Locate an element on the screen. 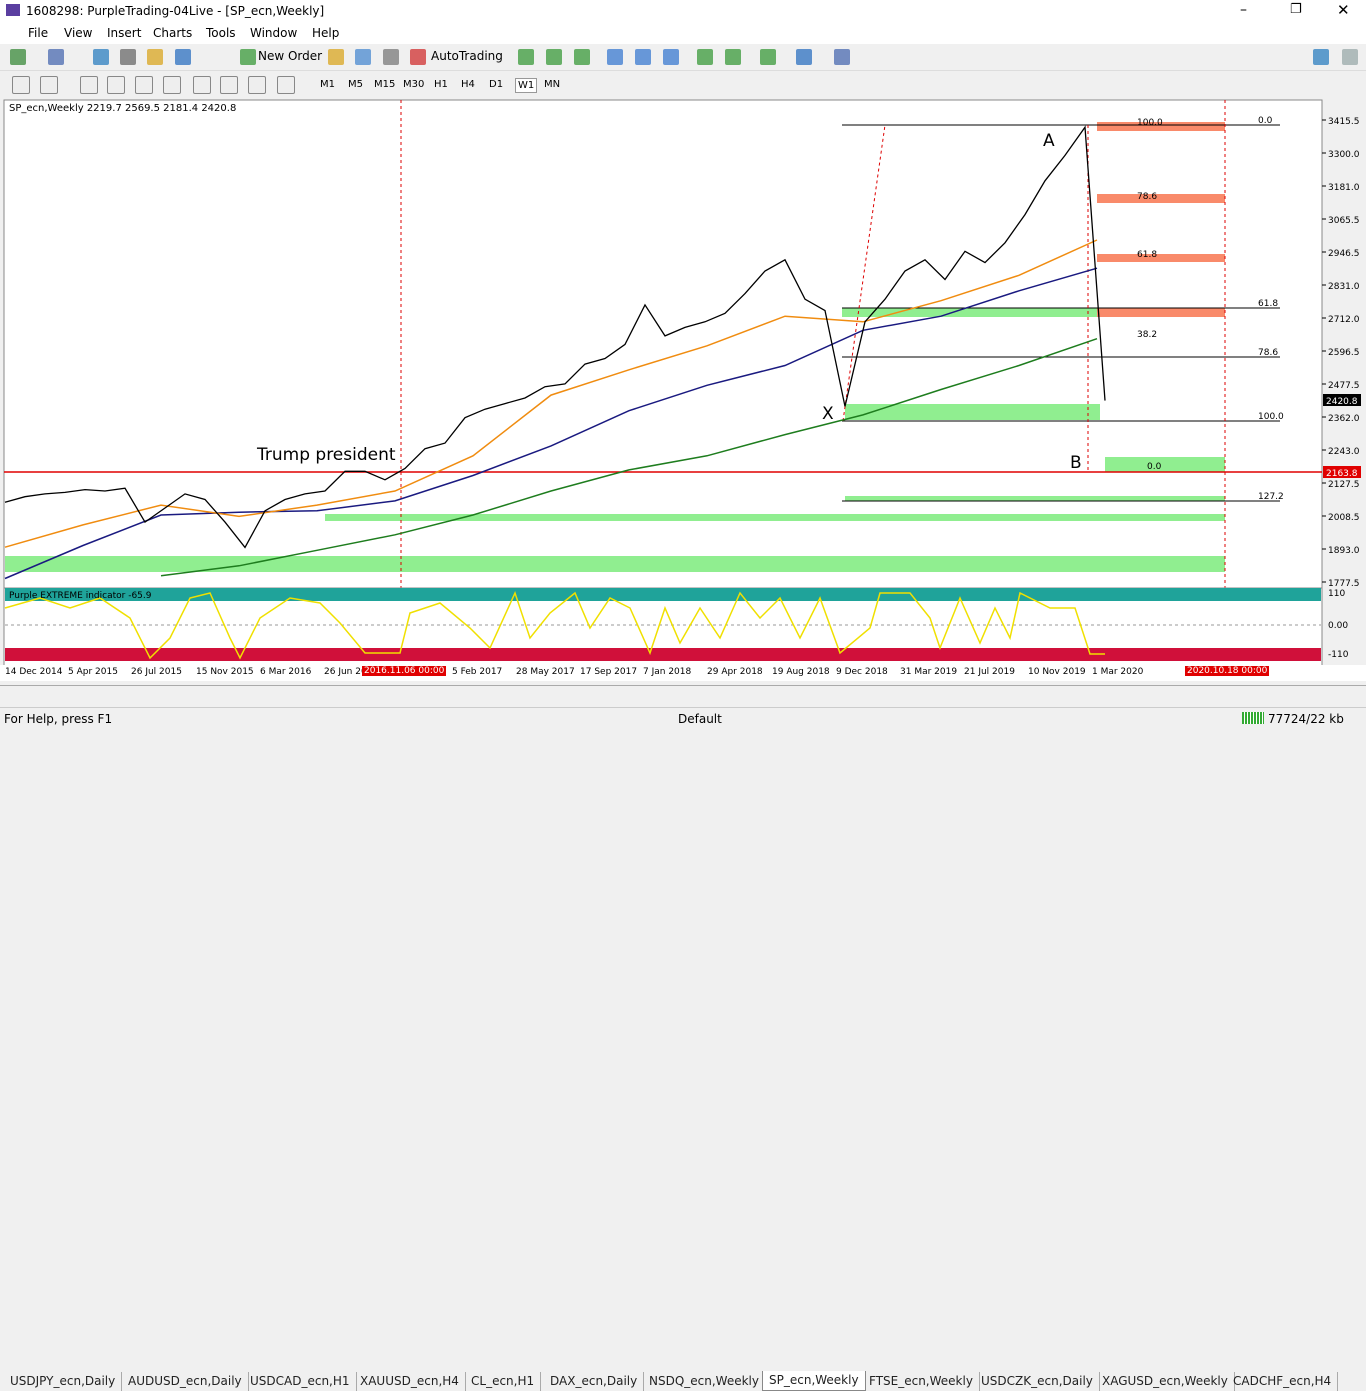 The height and width of the screenshot is (1391, 1366). date-label: 9 Dec 2018 is located at coordinates (862, 672).